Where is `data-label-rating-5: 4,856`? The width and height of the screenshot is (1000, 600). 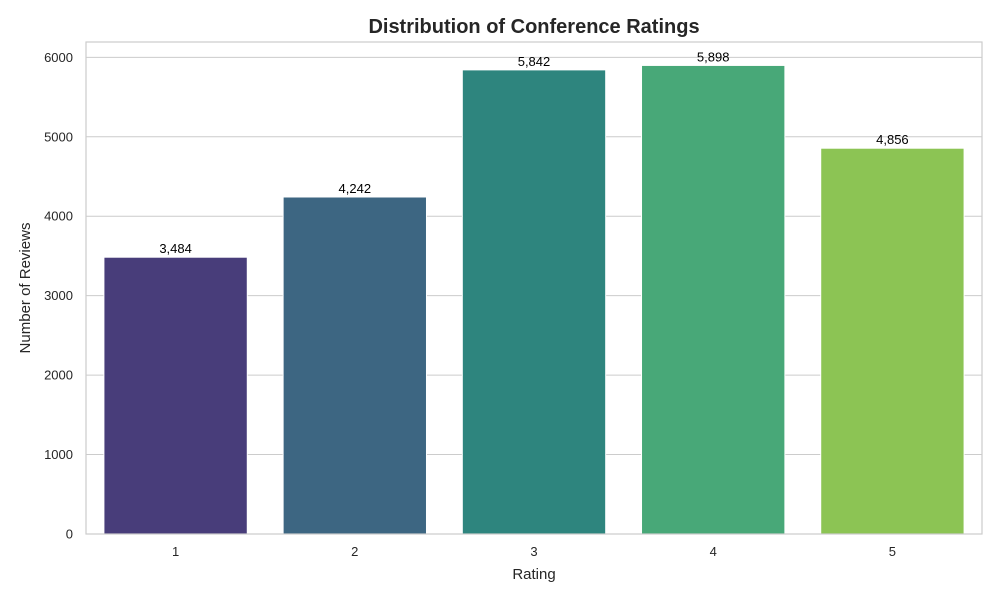
data-label-rating-5: 4,856 is located at coordinates (892, 139).